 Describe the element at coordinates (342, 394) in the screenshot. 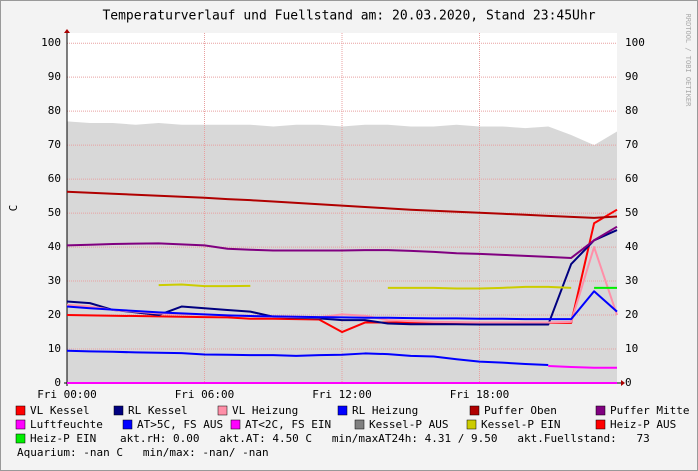

I see `x-tick-label: Fri 12:00` at that location.